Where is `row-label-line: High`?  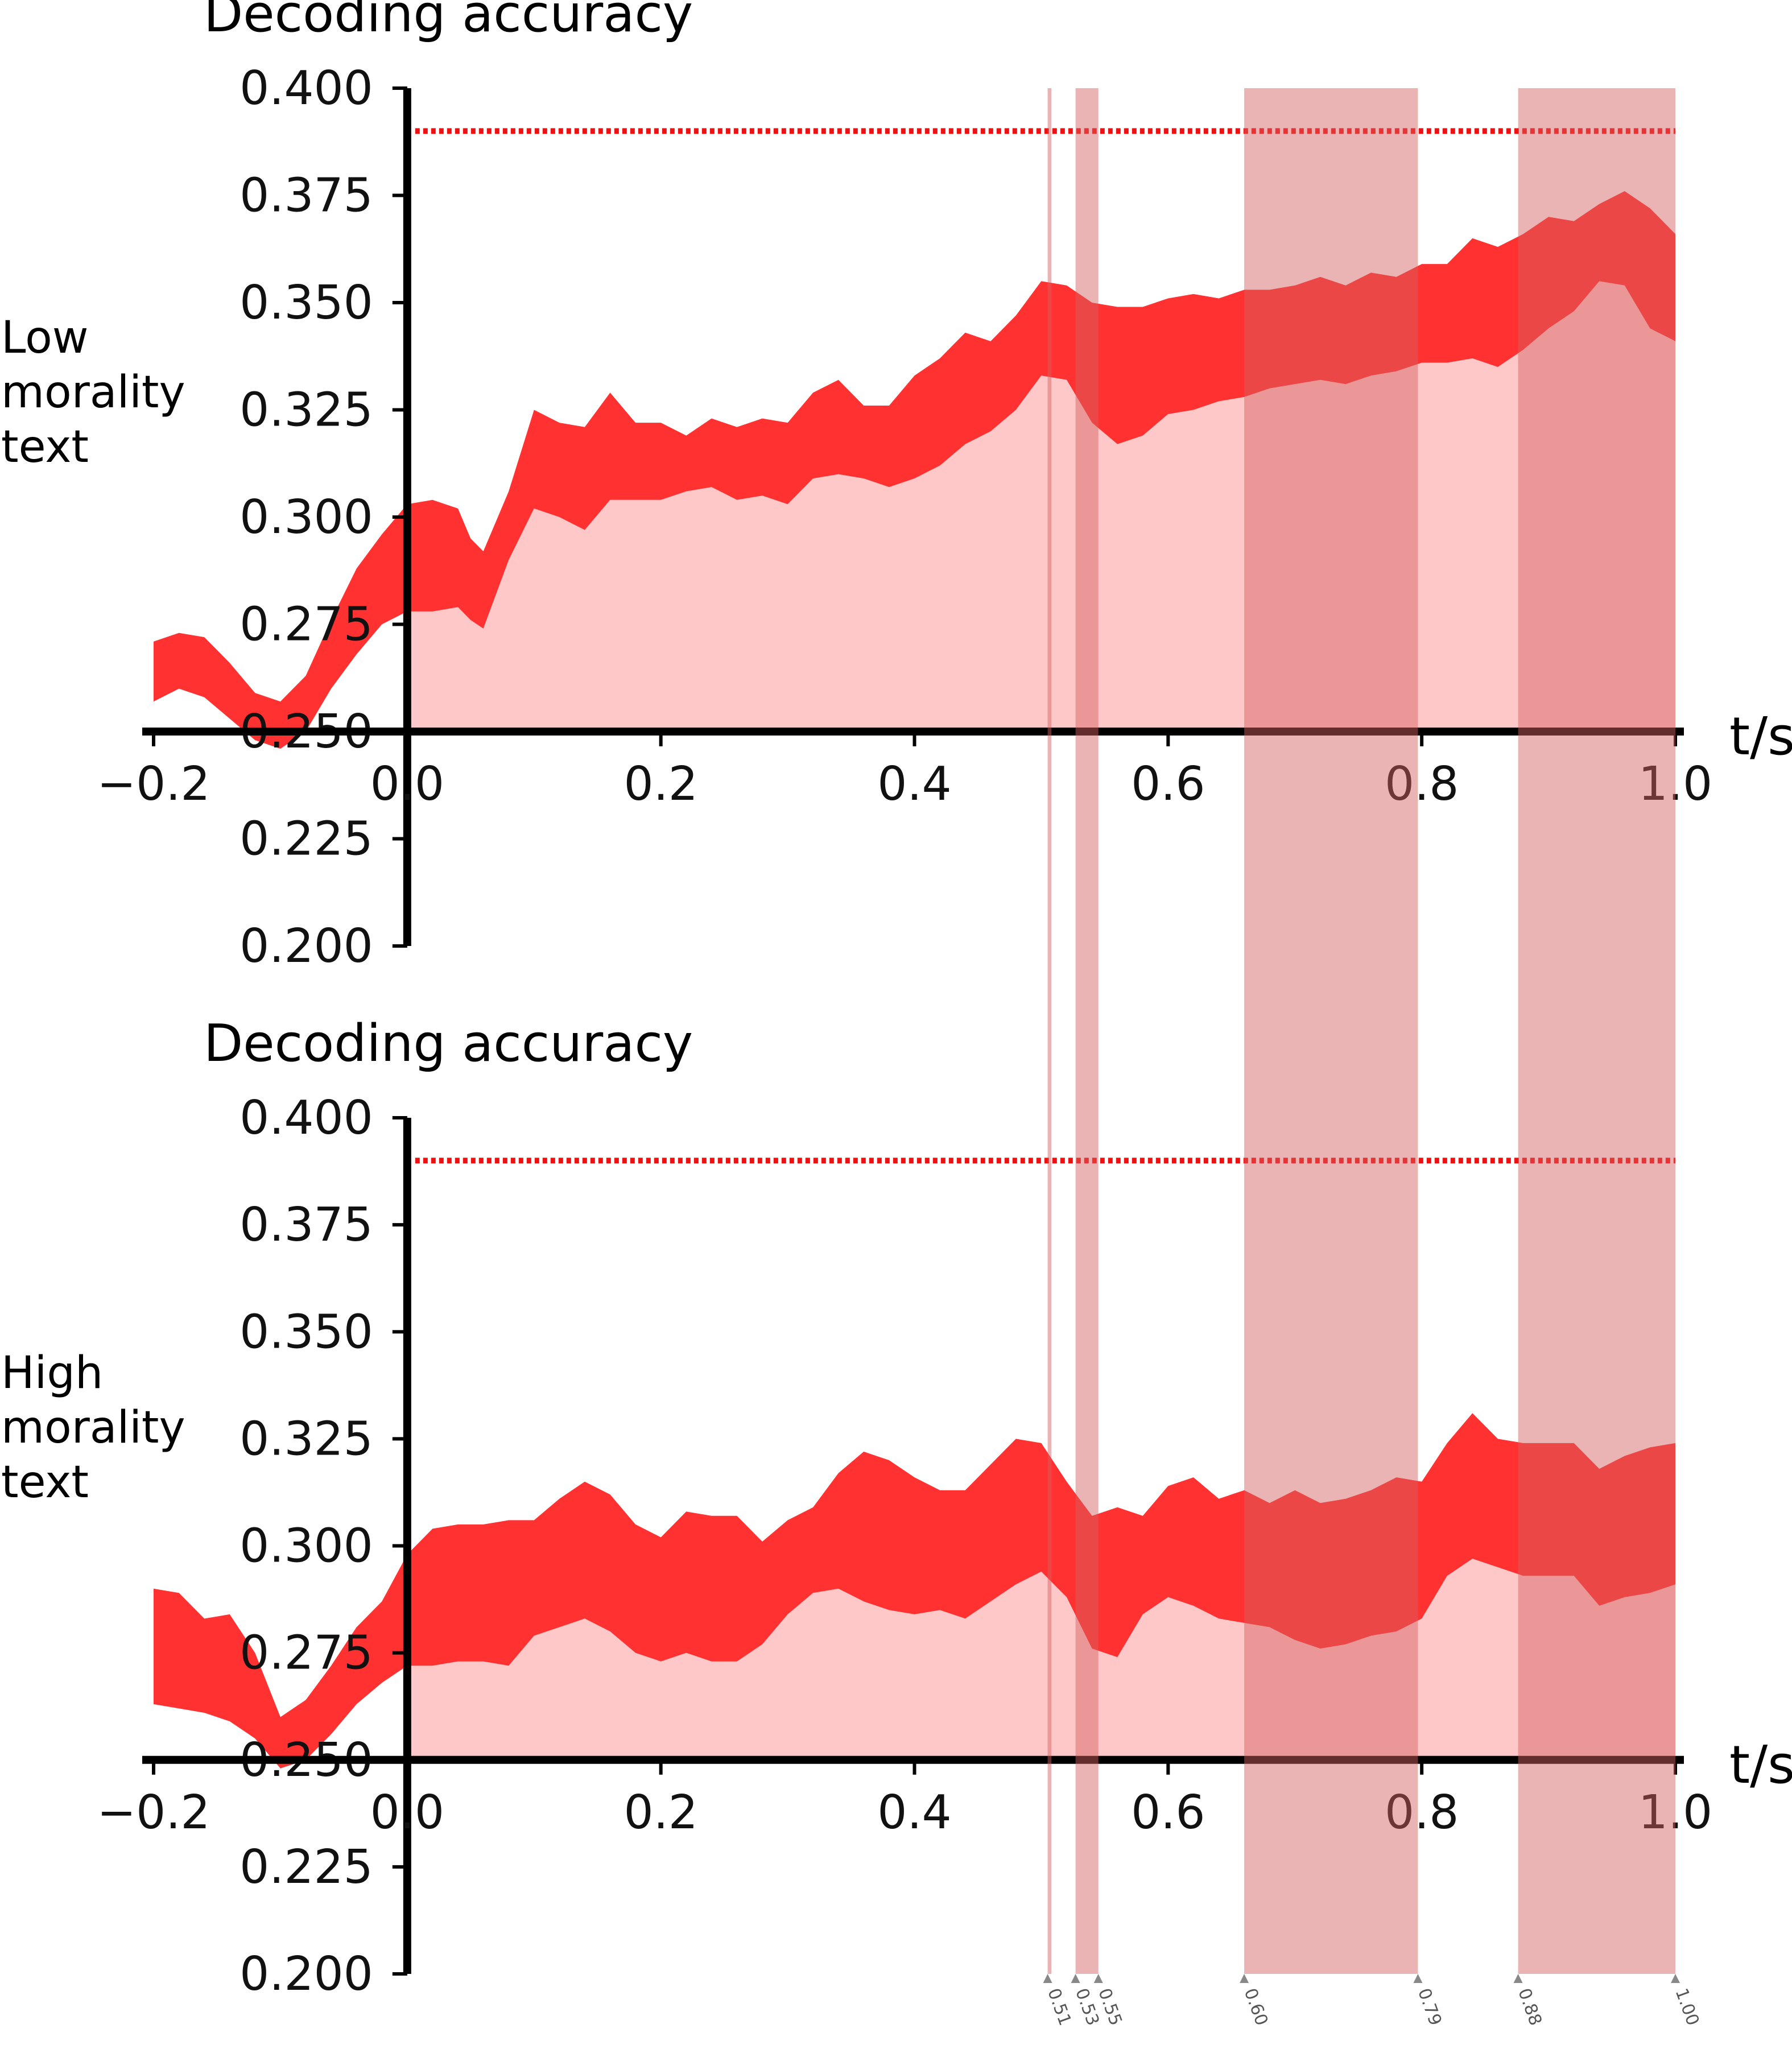 row-label-line: High is located at coordinates (52, 1374).